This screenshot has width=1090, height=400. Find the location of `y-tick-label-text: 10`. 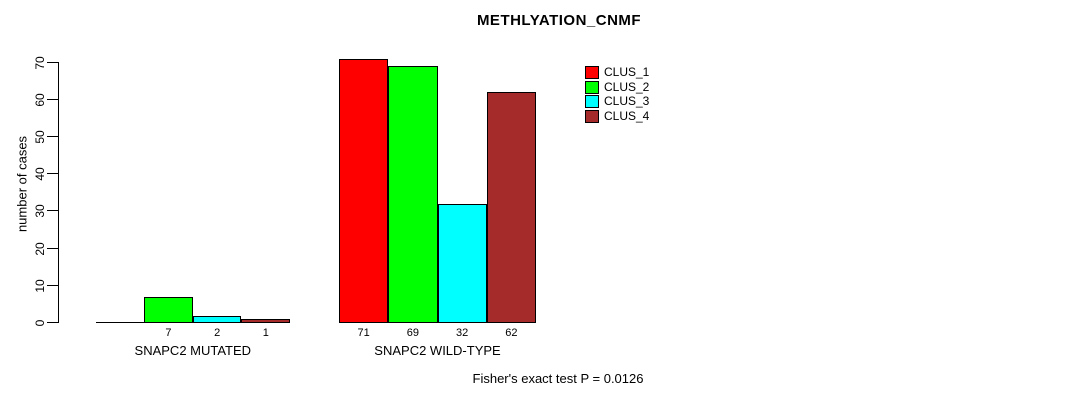

y-tick-label-text: 10 is located at coordinates (40, 286).